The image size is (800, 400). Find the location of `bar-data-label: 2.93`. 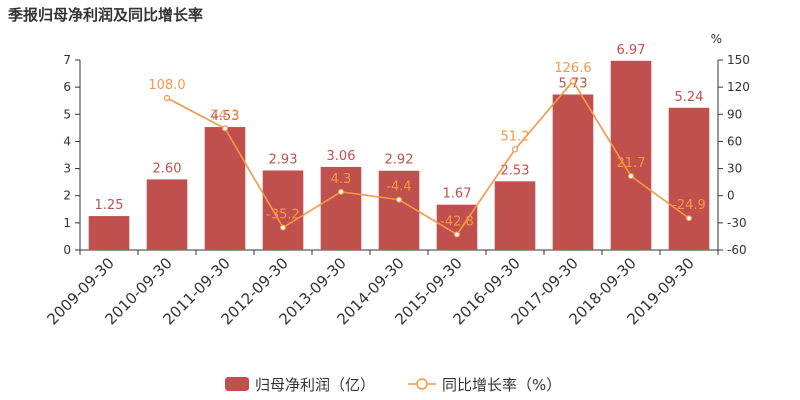

bar-data-label: 2.93 is located at coordinates (283, 159).